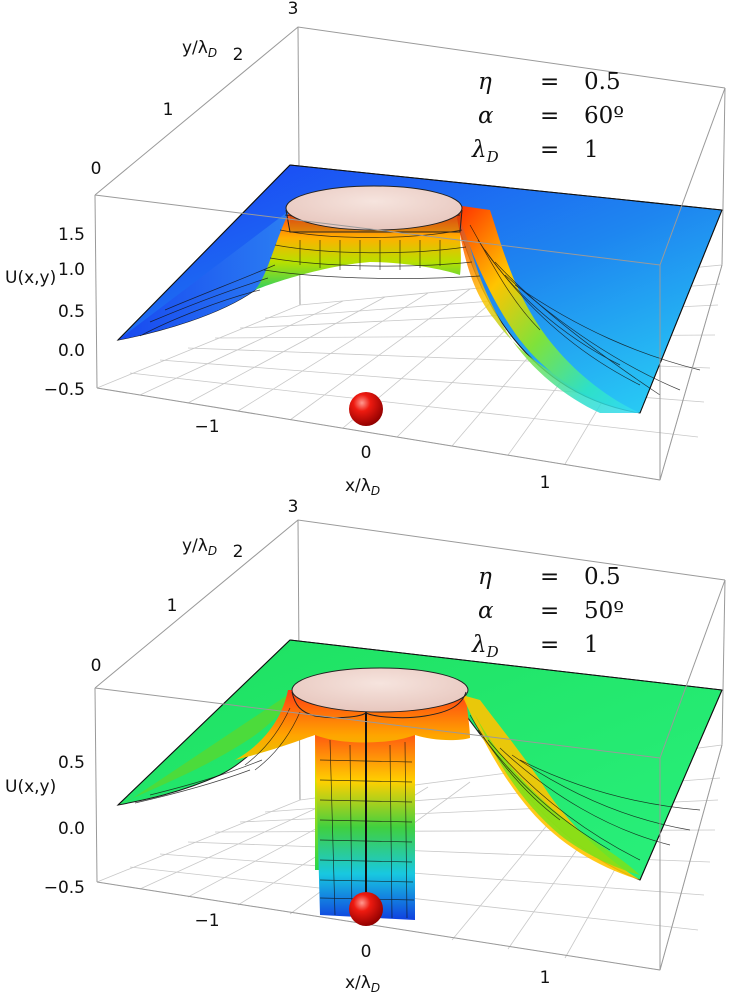 The width and height of the screenshot is (747, 998). What do you see at coordinates (602, 82) in the screenshot?
I see `panel-1-param-eta-value: 0.5` at bounding box center [602, 82].